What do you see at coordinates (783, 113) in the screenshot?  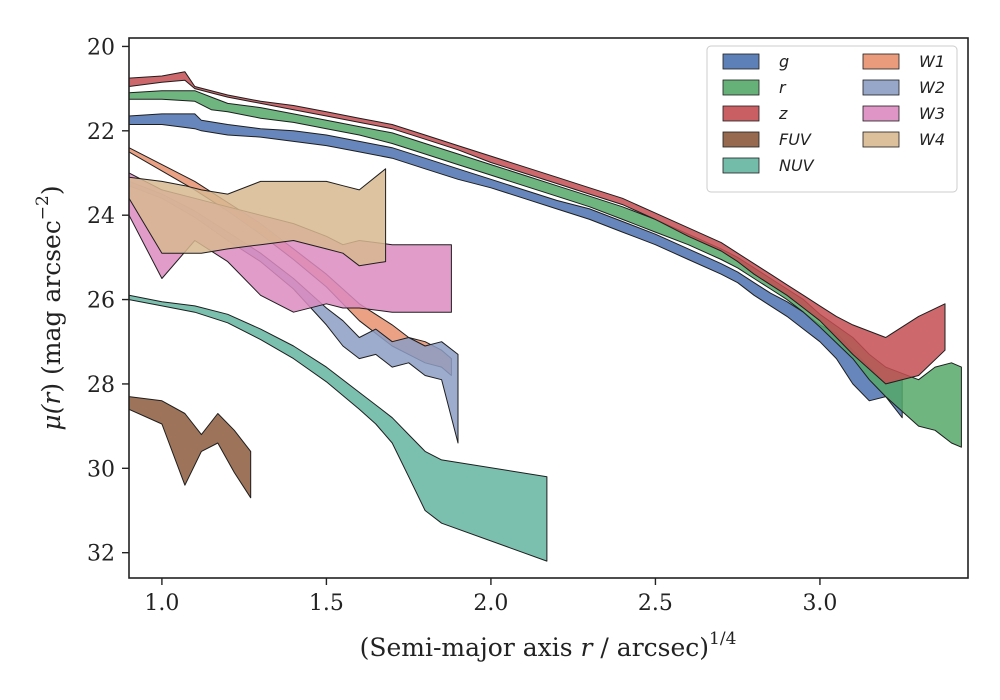 I see `legend-label-z: z` at bounding box center [783, 113].